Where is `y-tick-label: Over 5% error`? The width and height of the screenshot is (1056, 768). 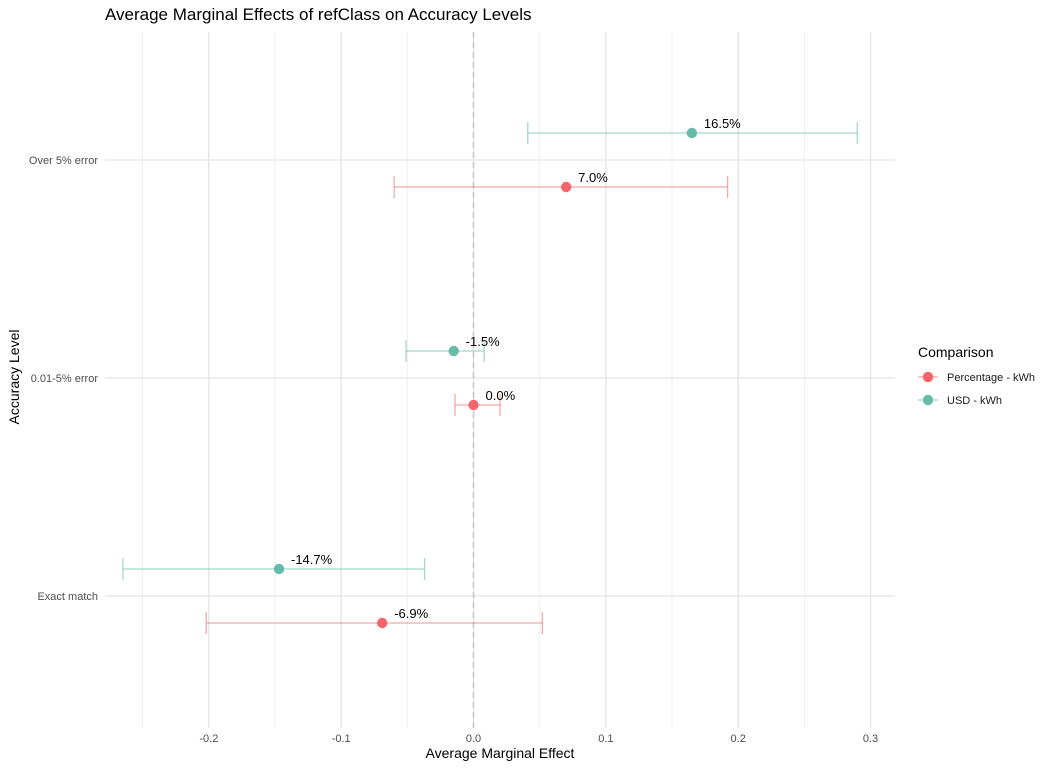
y-tick-label: Over 5% error is located at coordinates (63, 161).